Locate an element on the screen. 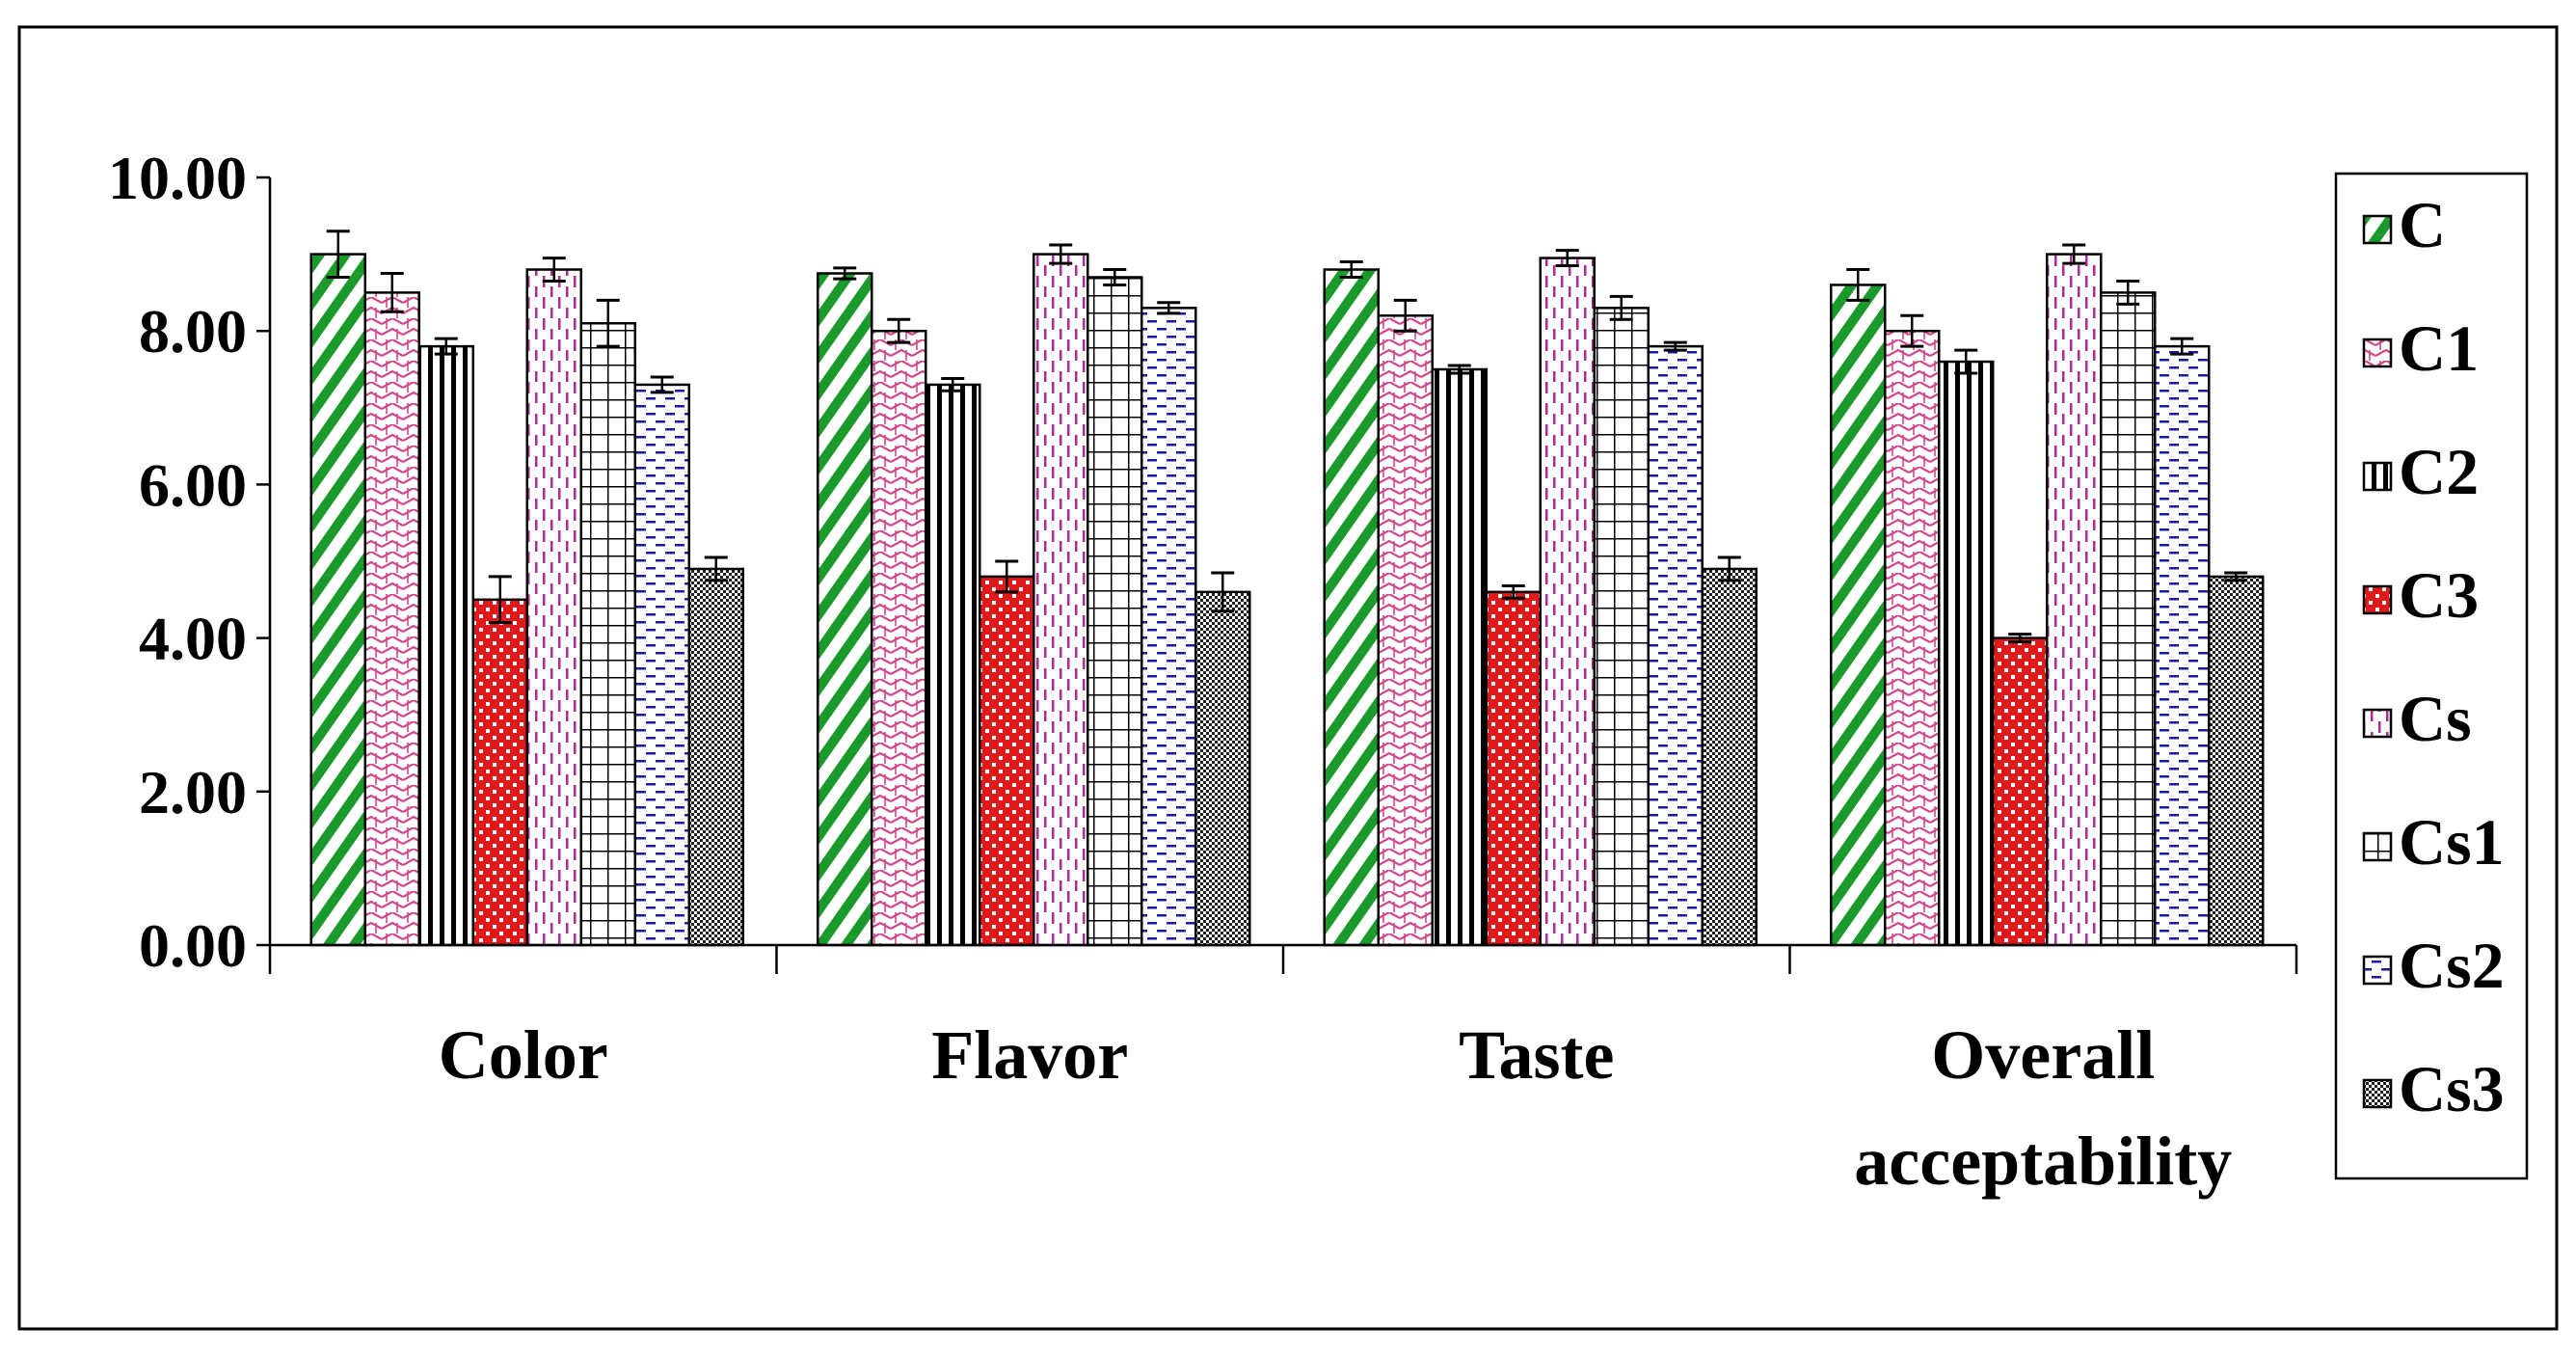 The image size is (2576, 1353). legend-item-Cs2: Cs2 is located at coordinates (2434, 965).